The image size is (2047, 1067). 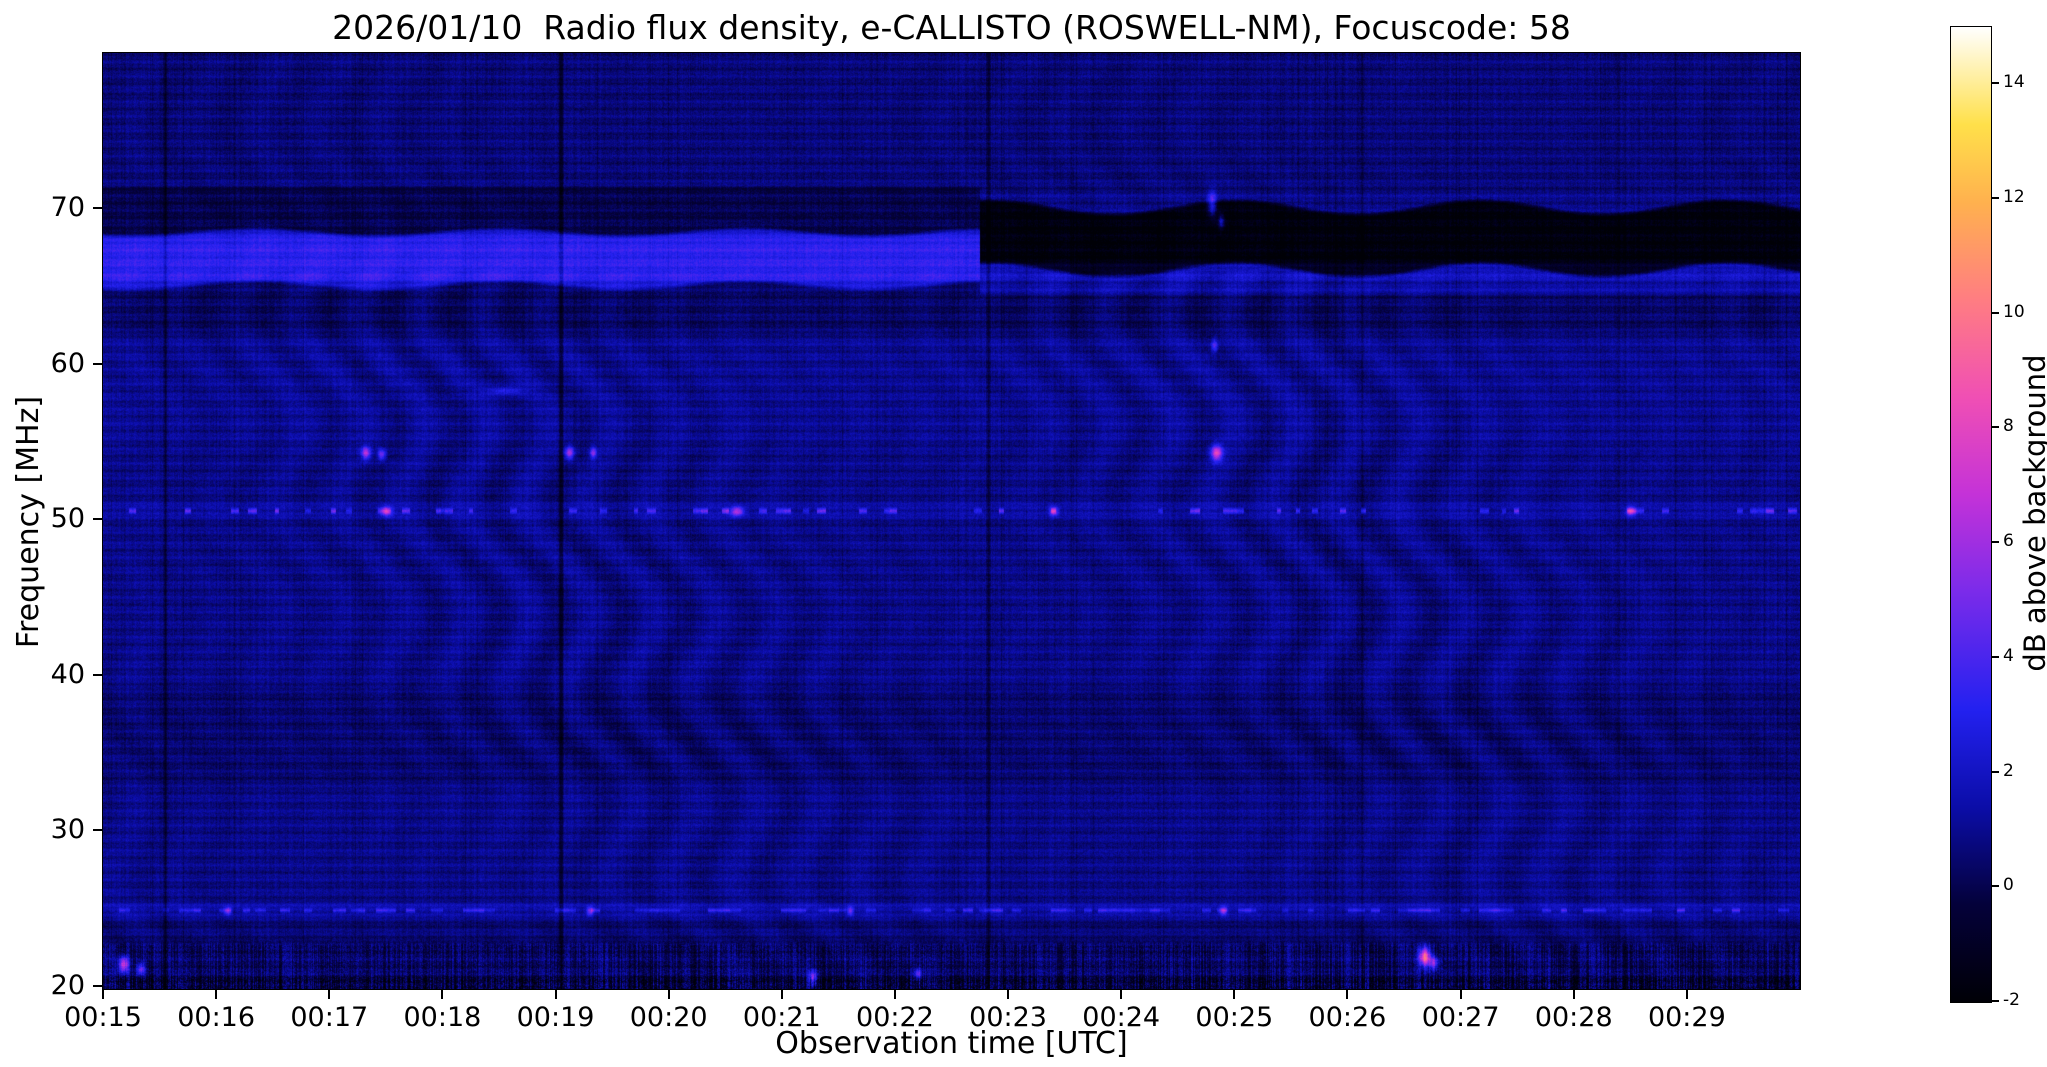 I want to click on y-axis-label: Frequency [MHz], so click(x=28, y=522).